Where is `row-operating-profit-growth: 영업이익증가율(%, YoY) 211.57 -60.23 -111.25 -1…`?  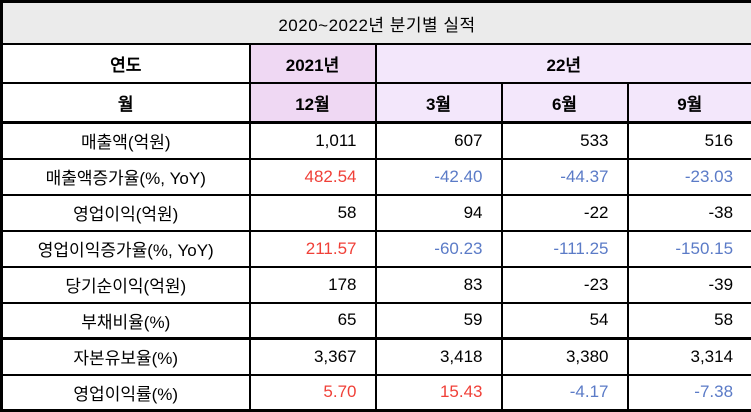
row-operating-profit-growth: 영업이익증가율(%, YoY) 211.57 -60.23 -111.25 -1… is located at coordinates (376, 249).